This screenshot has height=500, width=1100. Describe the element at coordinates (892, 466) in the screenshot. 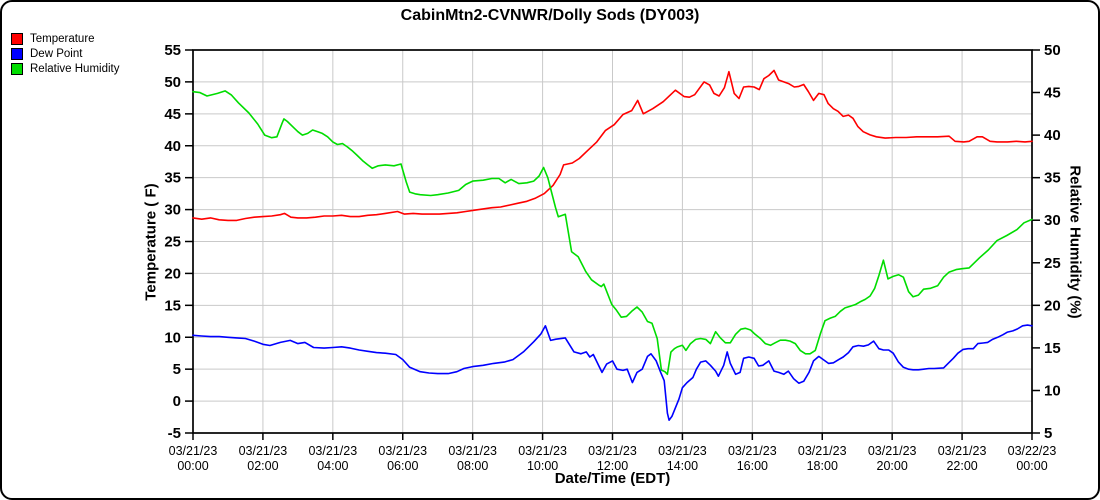

I see `x-tick-time-label: 20:00` at that location.